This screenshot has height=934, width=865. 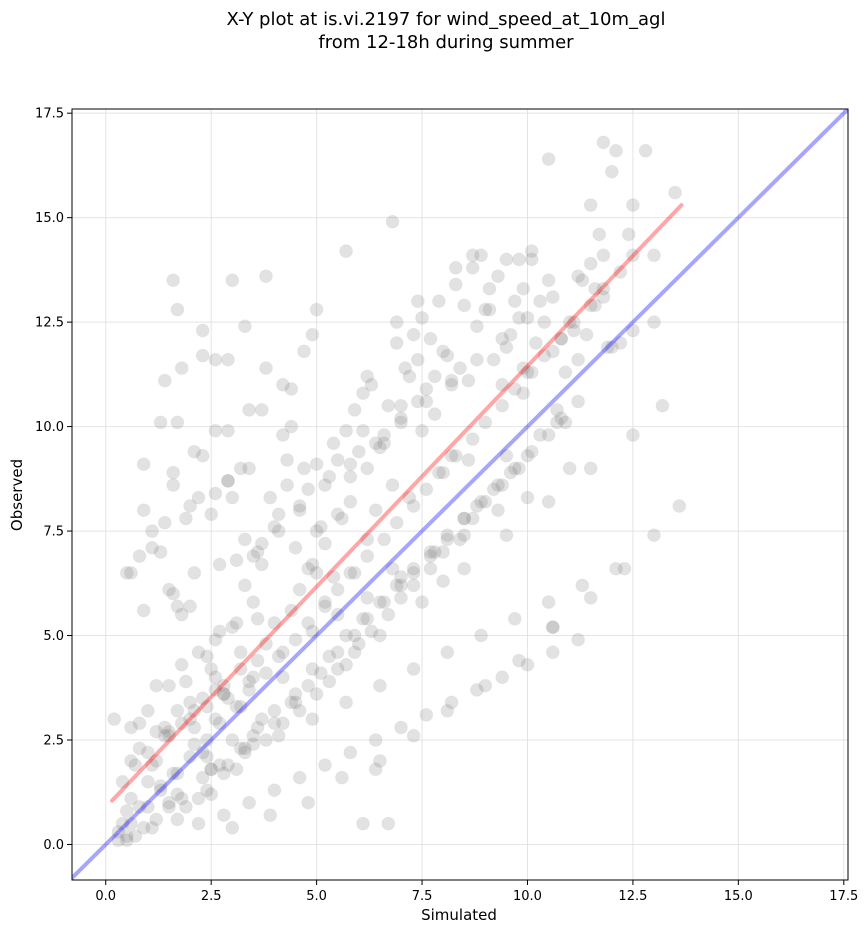 What do you see at coordinates (738, 896) in the screenshot?
I see `x-tick-label: 15.0` at bounding box center [738, 896].